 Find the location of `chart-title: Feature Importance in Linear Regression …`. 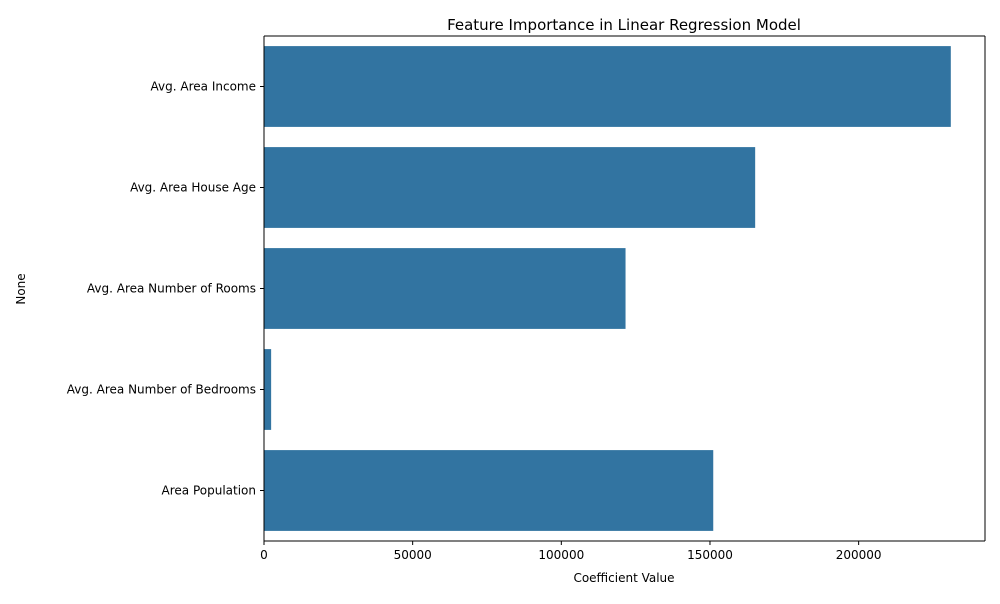

chart-title: Feature Importance in Linear Regression … is located at coordinates (624, 25).